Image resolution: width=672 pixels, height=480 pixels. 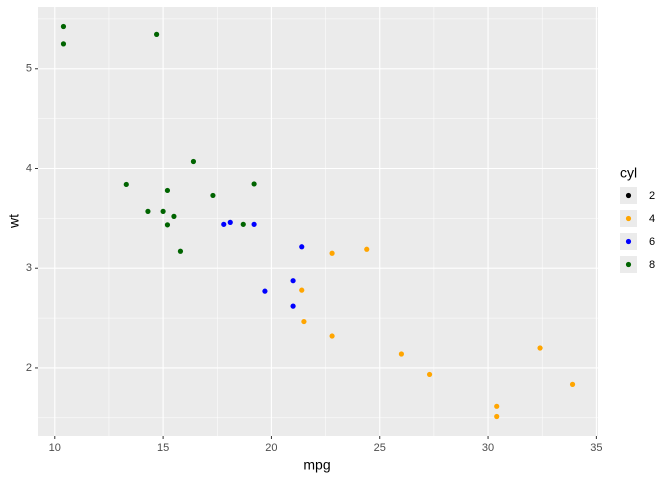 I want to click on y-tick-label: 3, so click(x=29, y=268).